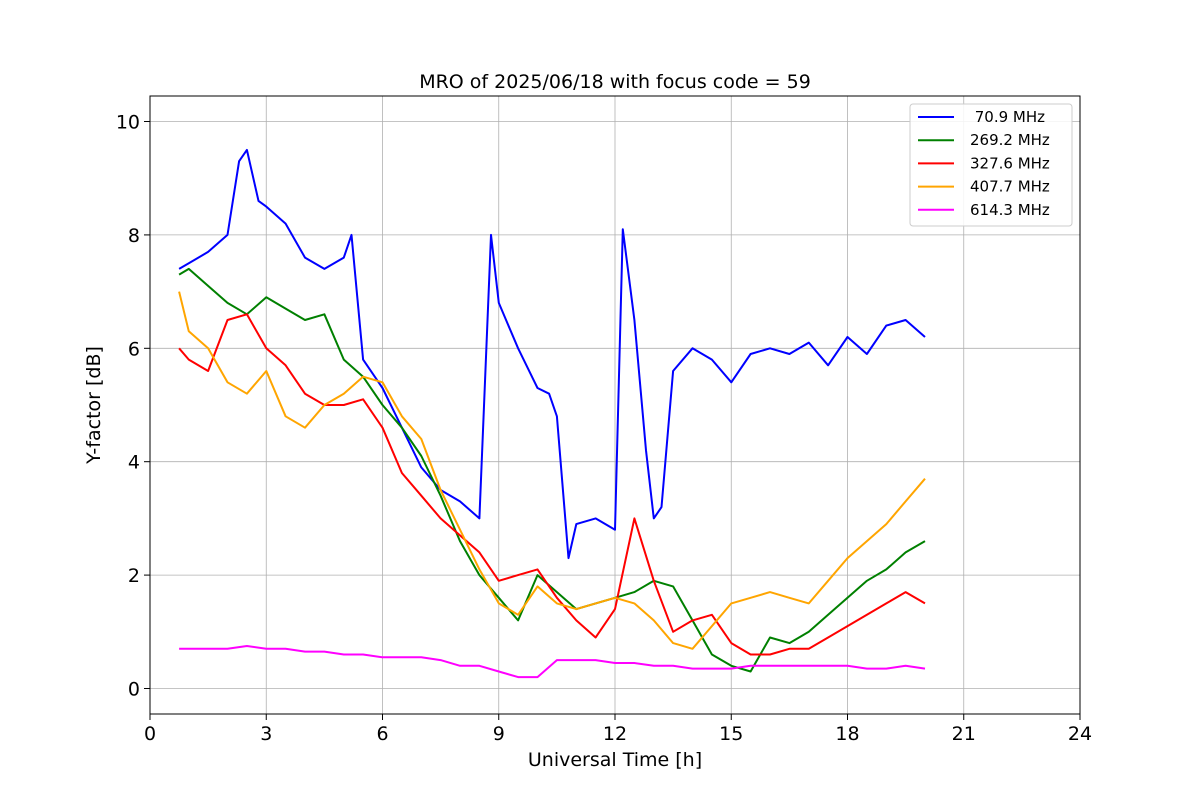  I want to click on legend-box, so click(991, 165).